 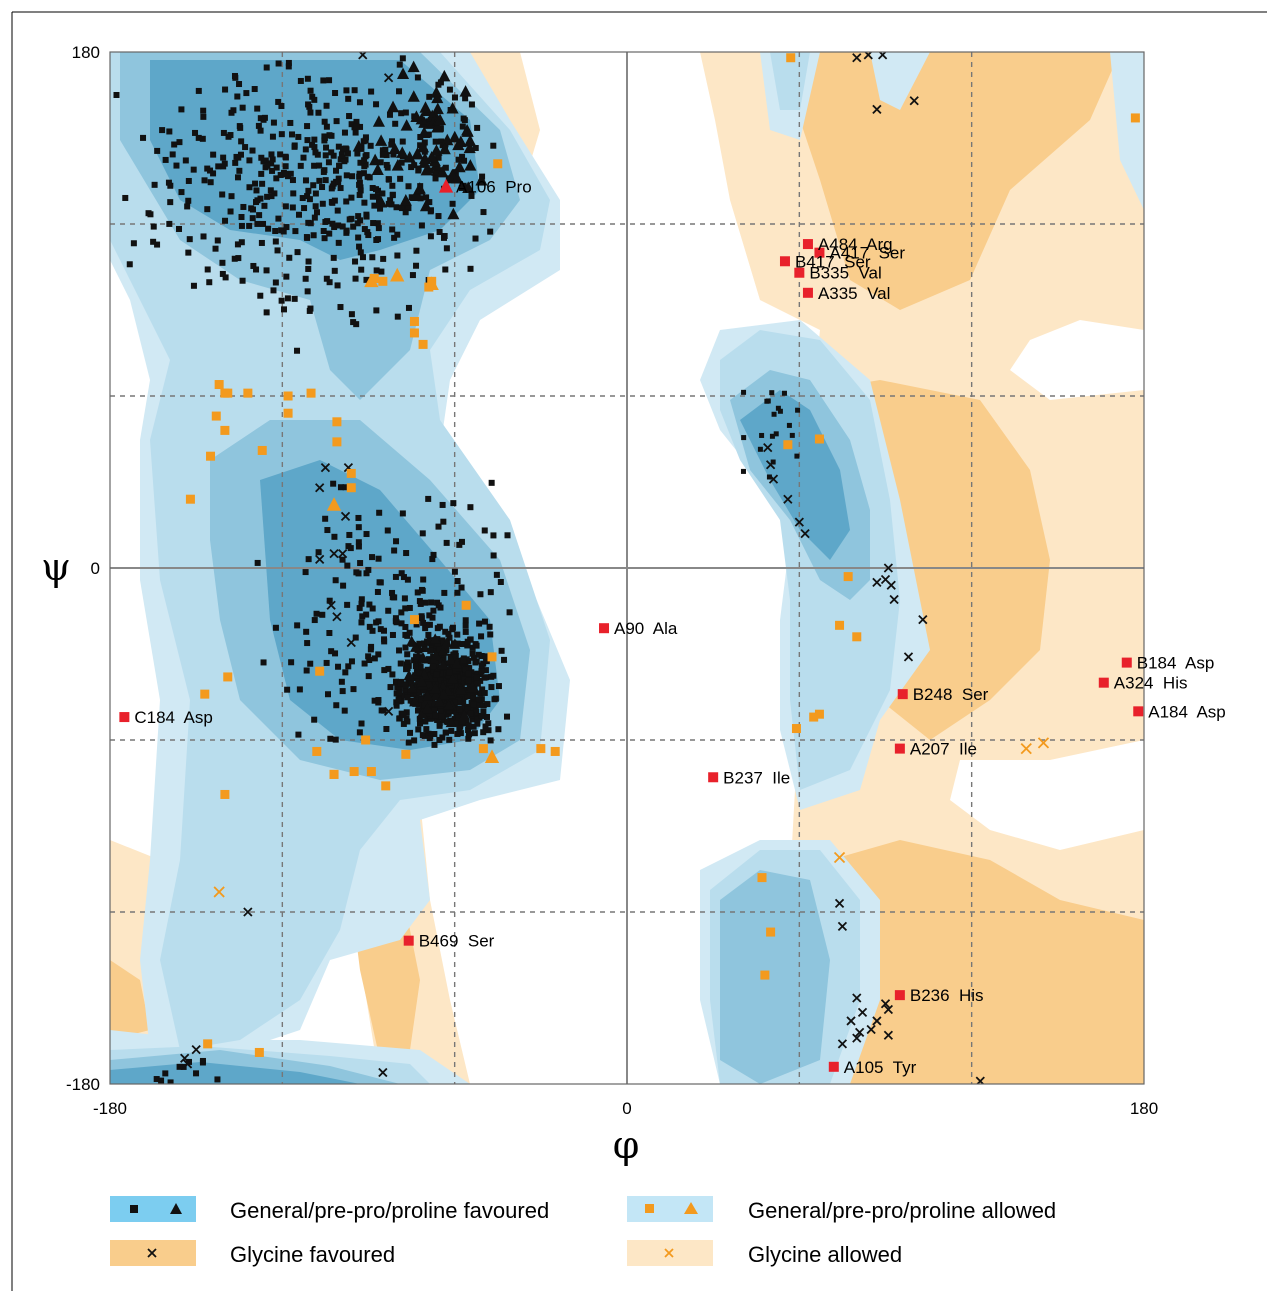 I want to click on legend-marker-cross, so click(x=669, y=1253).